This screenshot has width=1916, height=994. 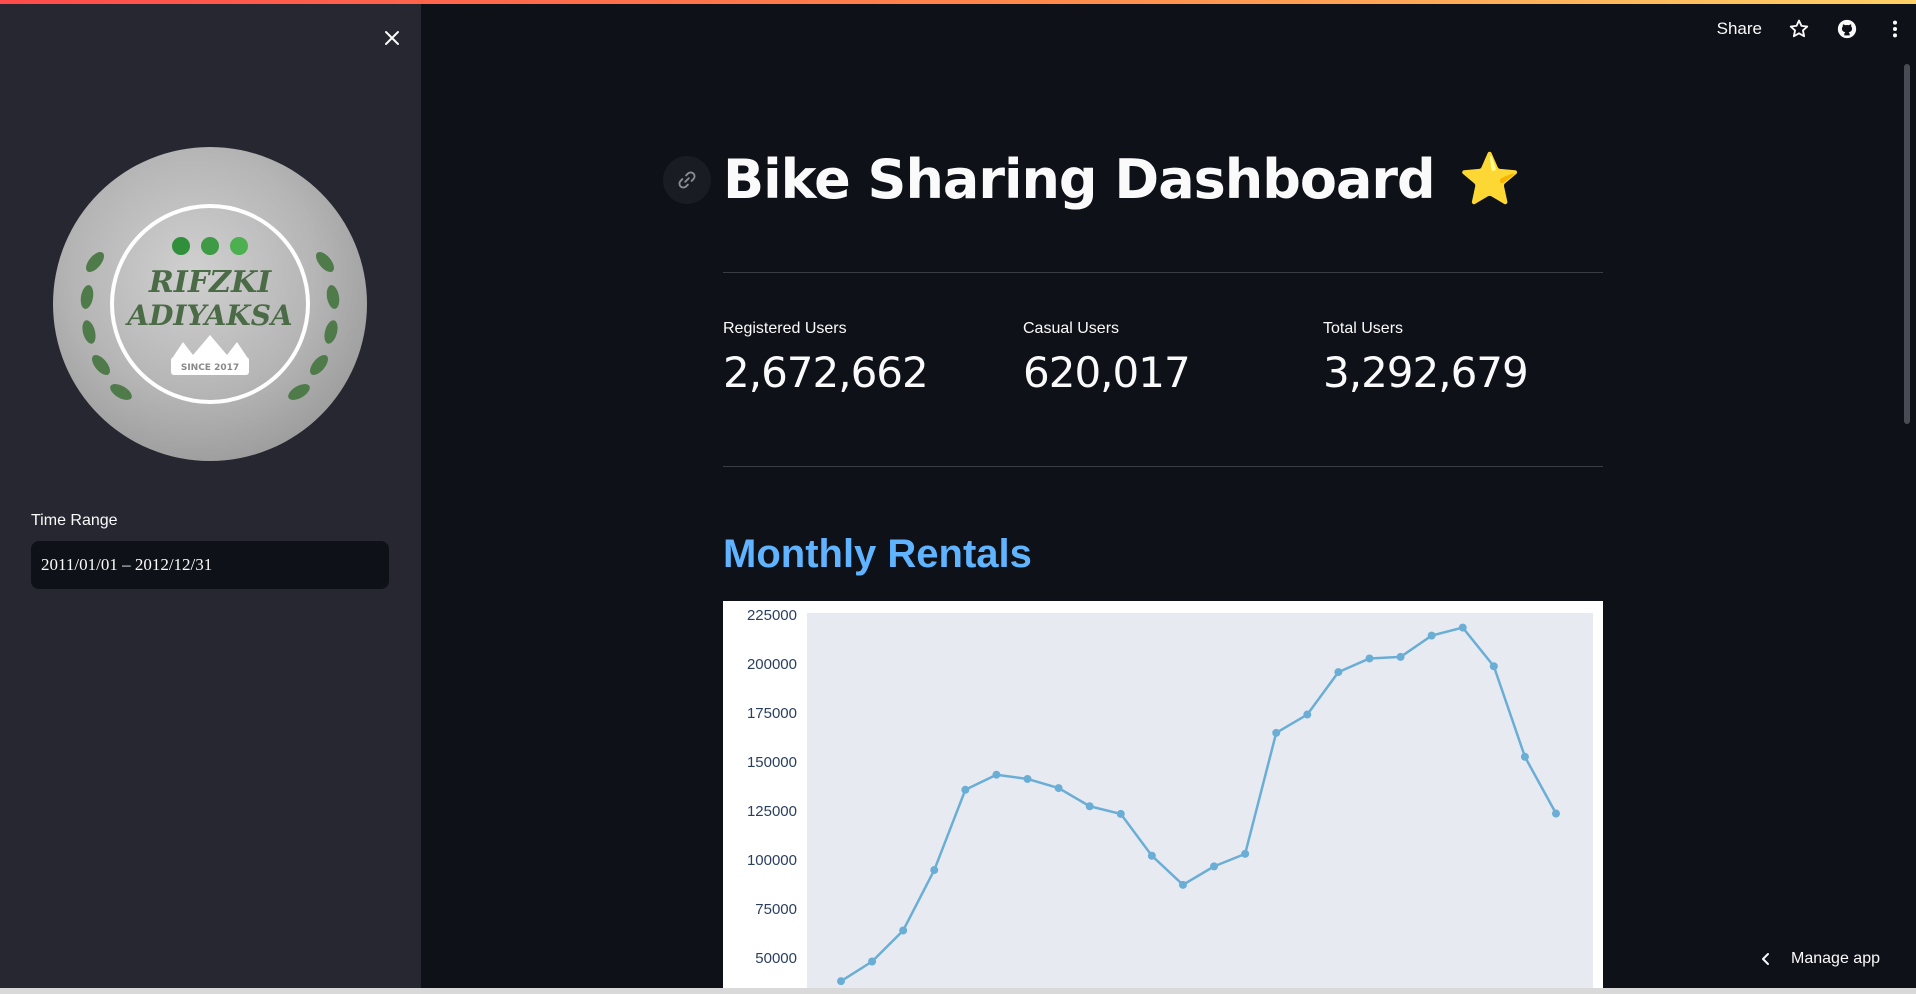 What do you see at coordinates (1489, 179) in the screenshot?
I see `star-emoji-icon: ⭐` at bounding box center [1489, 179].